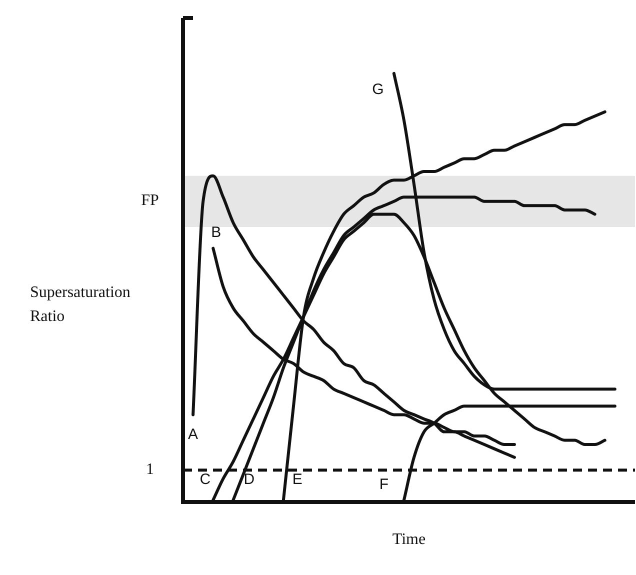 This screenshot has width=636, height=575. I want to click on series-label: G, so click(378, 90).